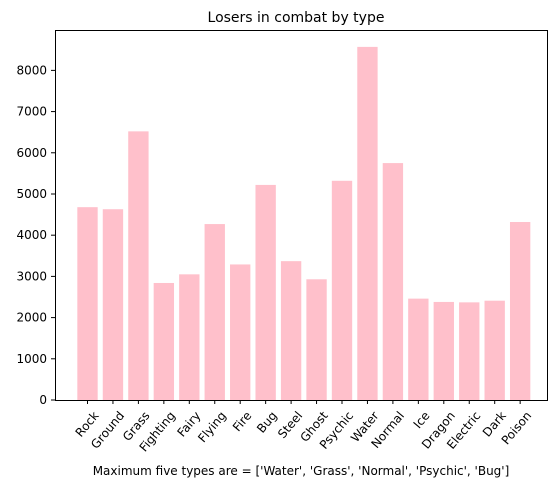 This screenshot has height=491, width=560. What do you see at coordinates (418, 349) in the screenshot?
I see `bar-ice` at bounding box center [418, 349].